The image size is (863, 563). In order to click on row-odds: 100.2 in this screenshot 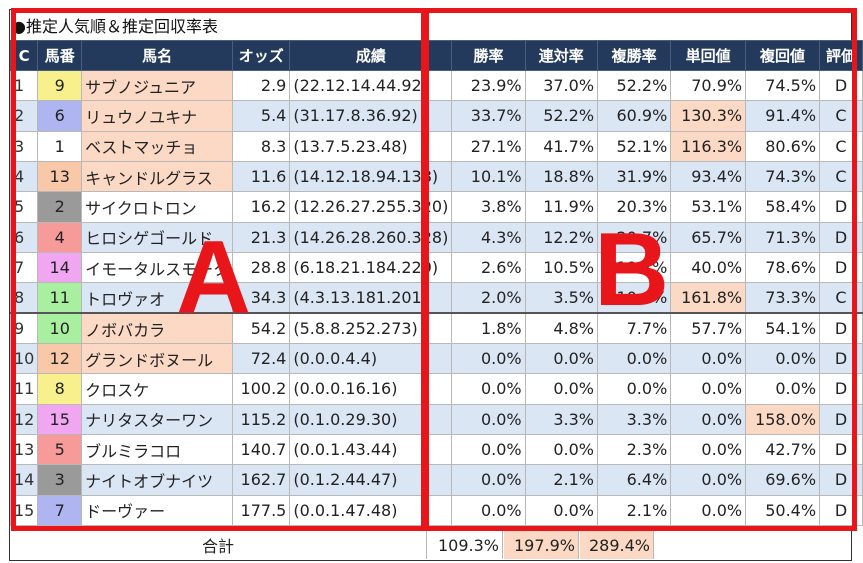, I will do `click(261, 389)`.